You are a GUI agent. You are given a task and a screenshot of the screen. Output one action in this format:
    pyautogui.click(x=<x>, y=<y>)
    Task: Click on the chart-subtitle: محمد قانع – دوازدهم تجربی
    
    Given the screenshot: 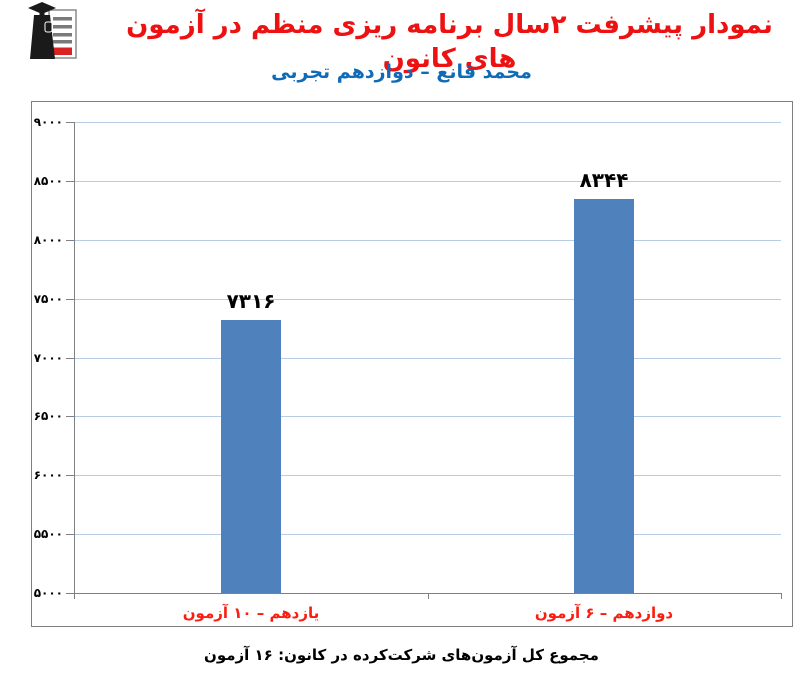 What is the action you would take?
    pyautogui.click(x=401, y=72)
    